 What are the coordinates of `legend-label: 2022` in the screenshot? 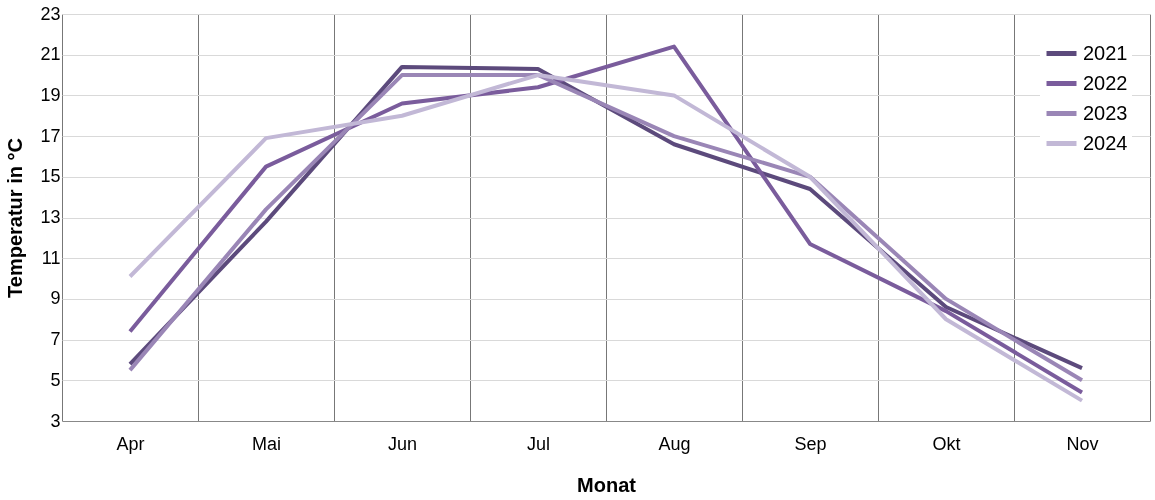 It's located at (1105, 82).